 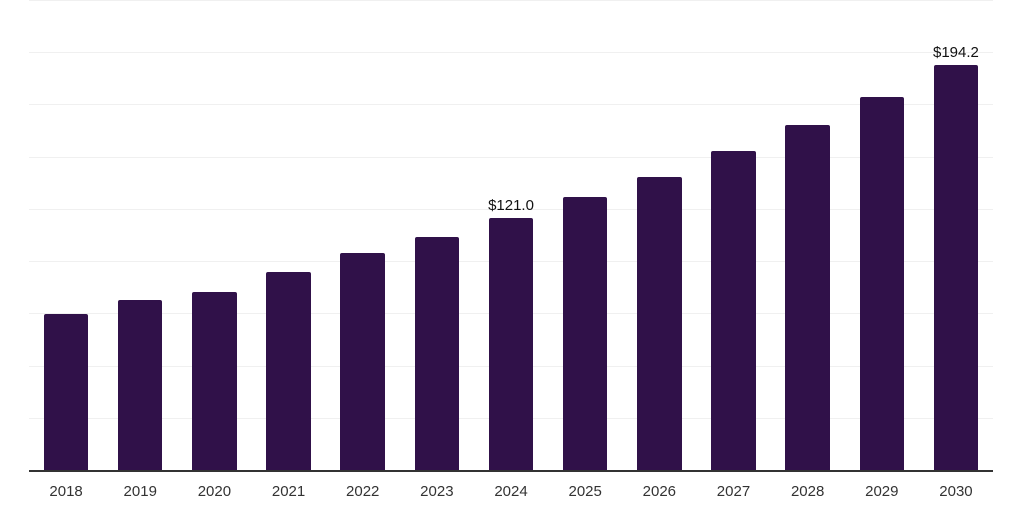 What do you see at coordinates (956, 53) in the screenshot?
I see `bar-value-label: $194.2` at bounding box center [956, 53].